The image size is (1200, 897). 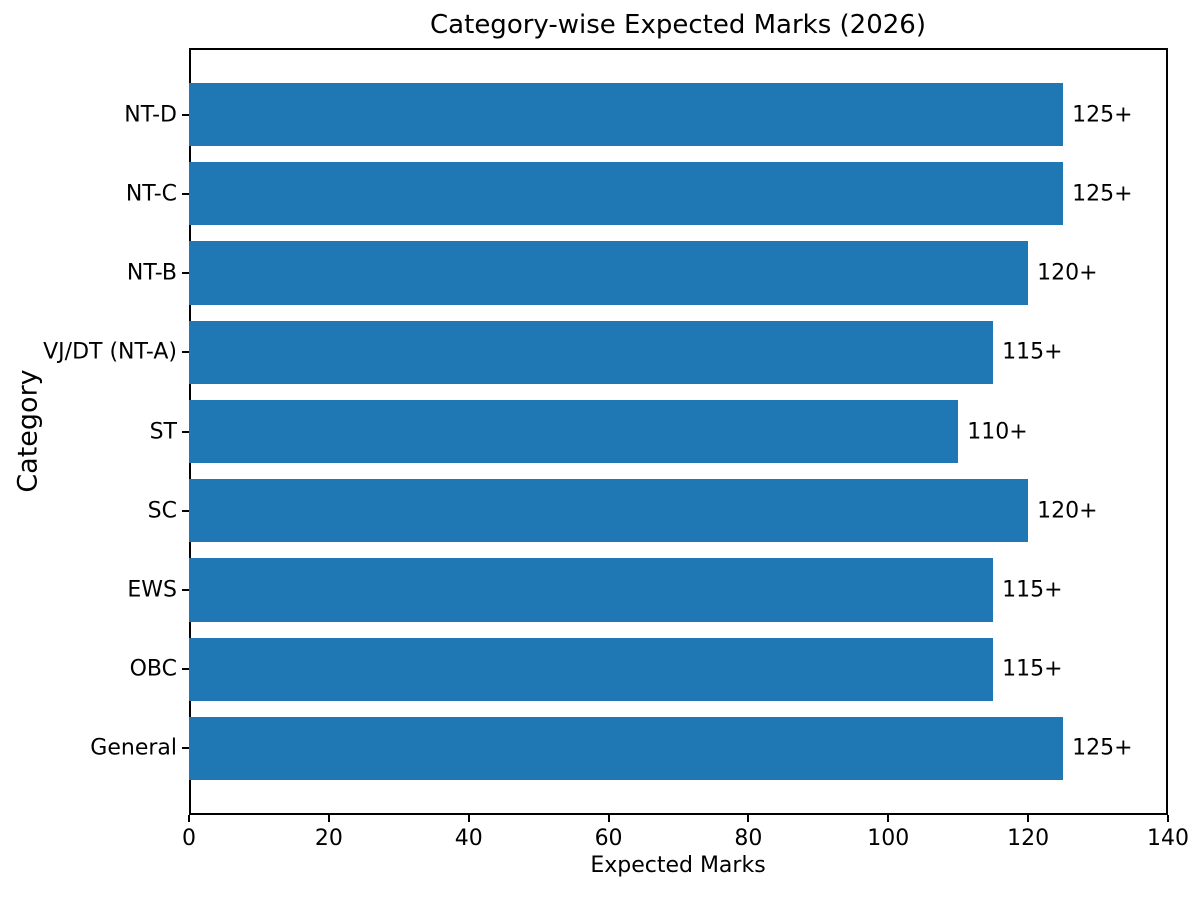 What do you see at coordinates (678, 865) in the screenshot?
I see `x-axis-label: Expected Marks` at bounding box center [678, 865].